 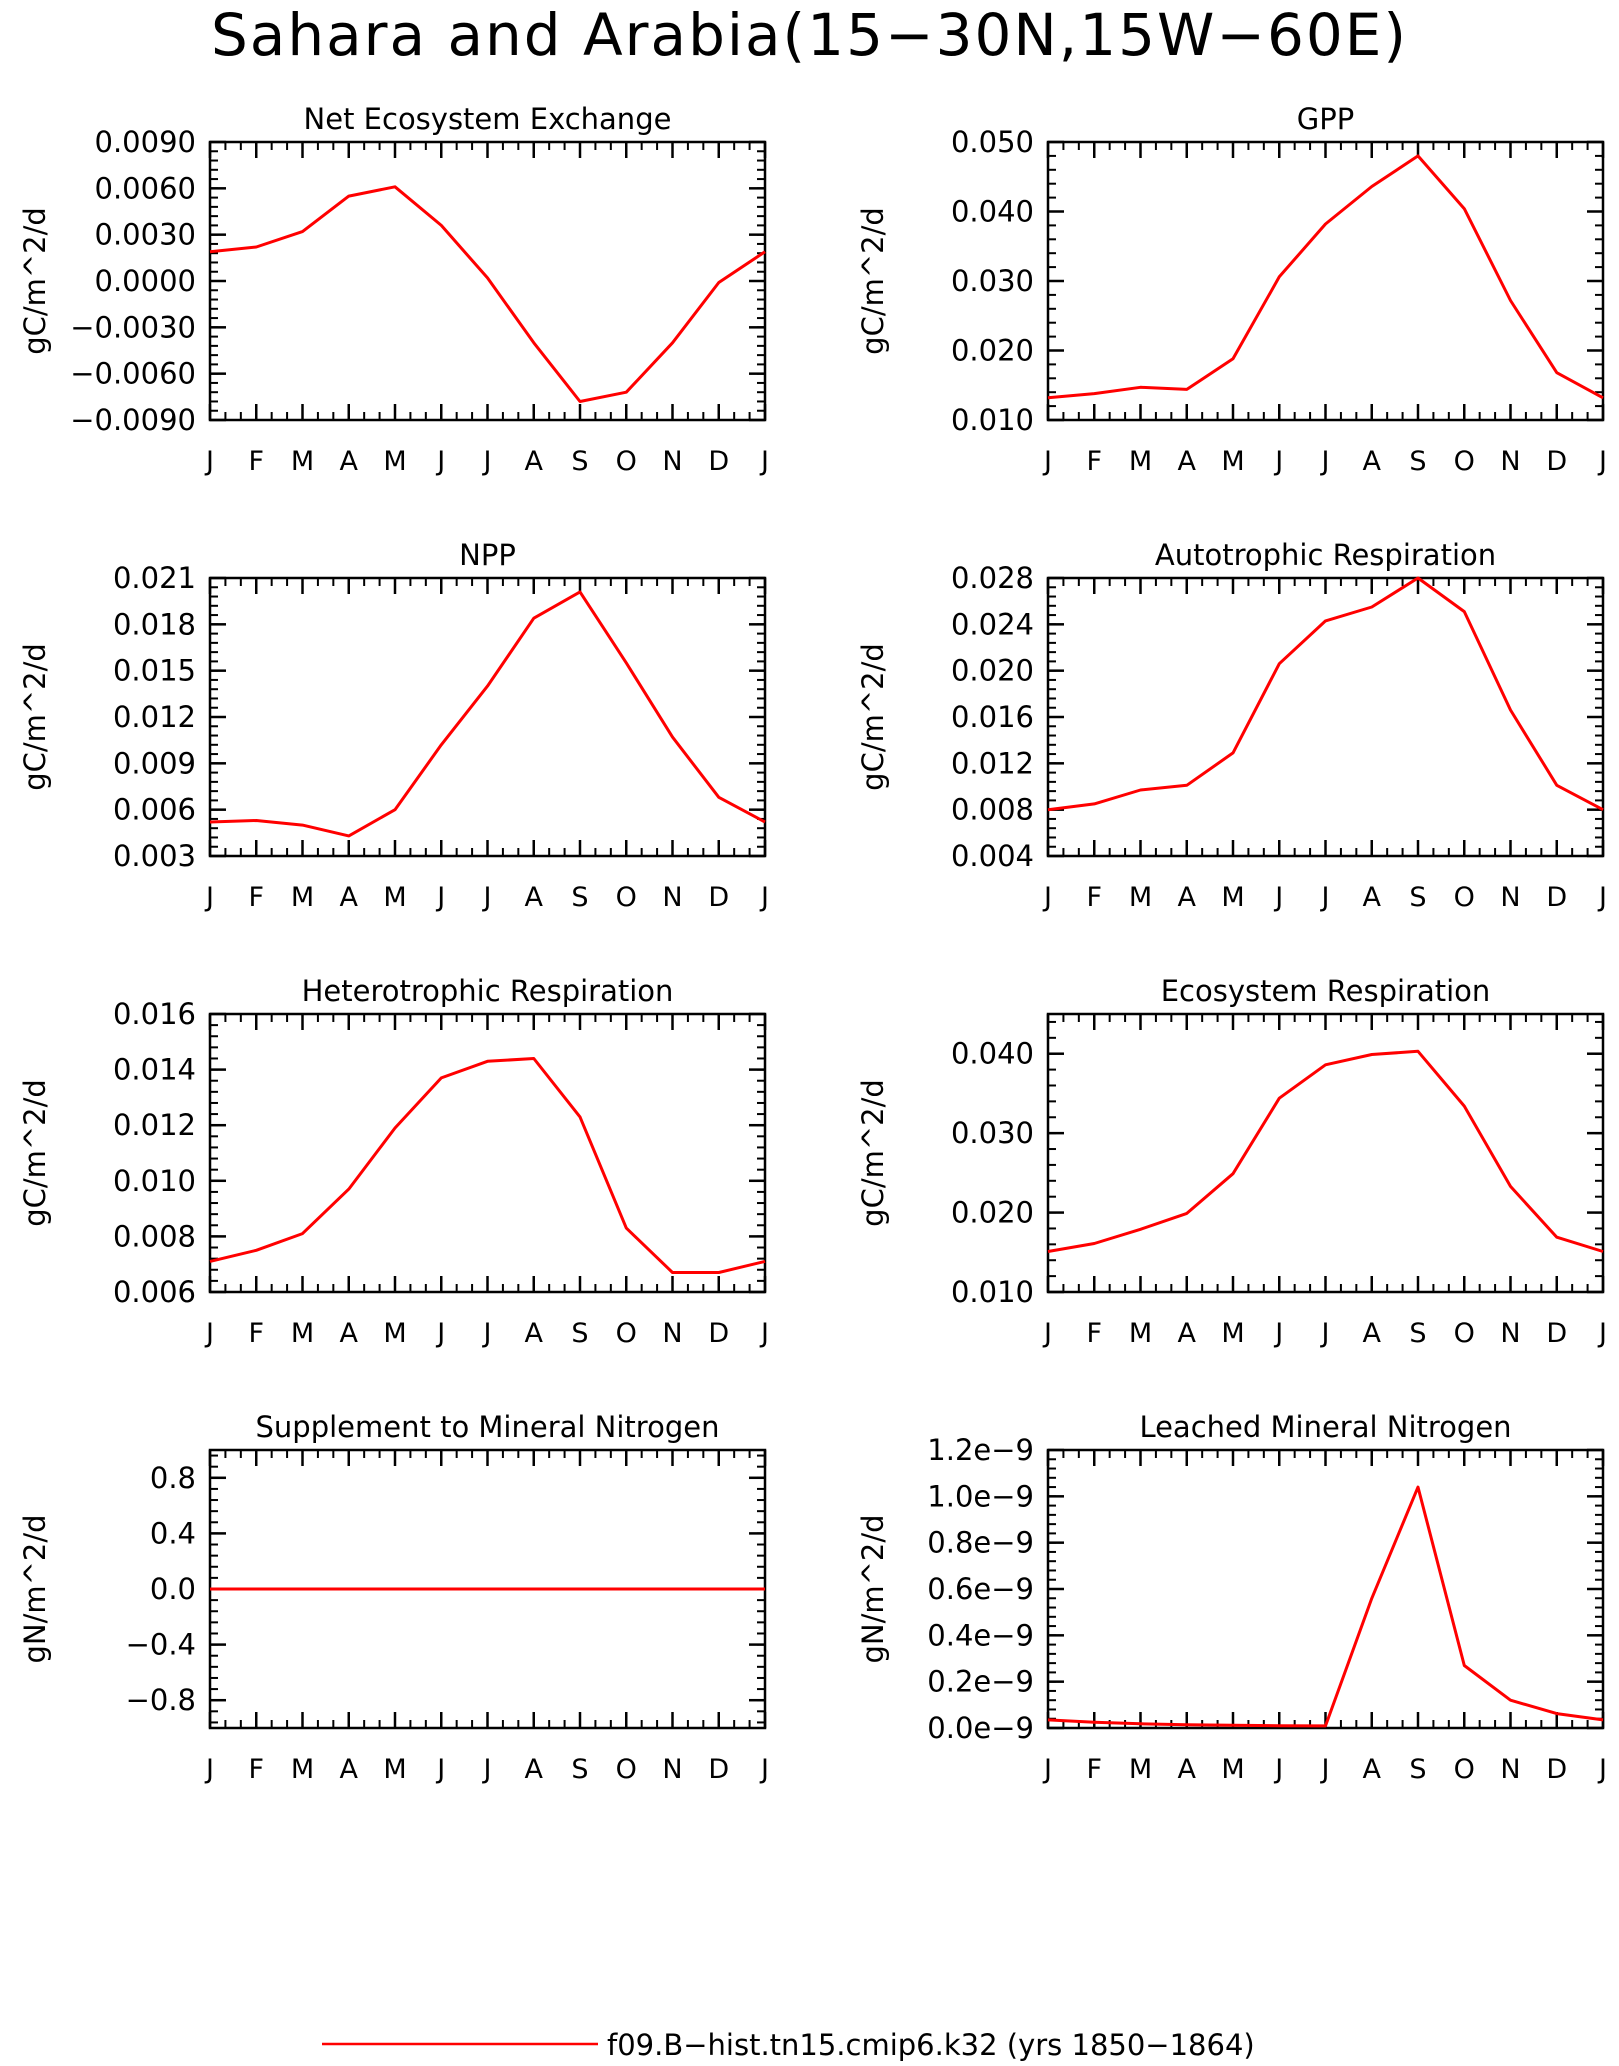 I want to click on y-tick-label: 0.003, so click(x=154, y=856).